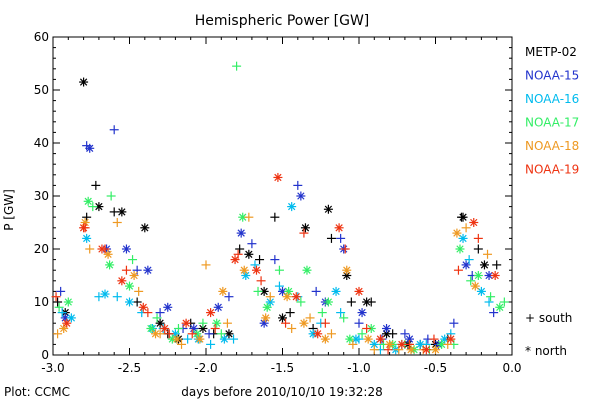 Image resolution: width=600 pixels, height=400 pixels. I want to click on marker-key-north: * north, so click(546, 351).